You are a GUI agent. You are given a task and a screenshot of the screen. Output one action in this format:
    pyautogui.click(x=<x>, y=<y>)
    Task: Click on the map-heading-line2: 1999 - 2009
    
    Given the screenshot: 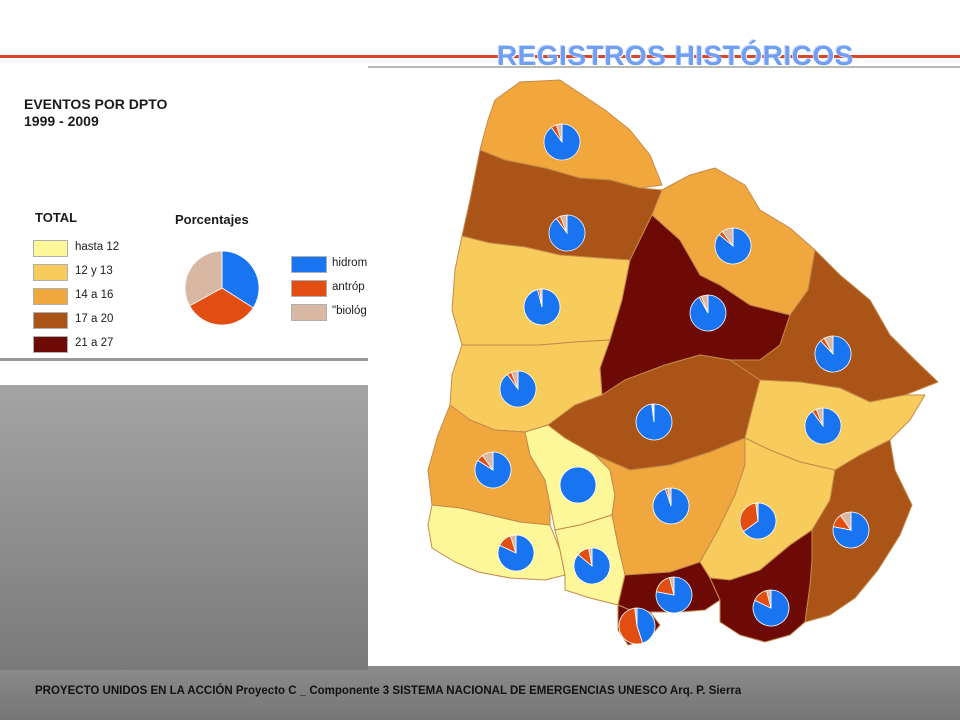 What is the action you would take?
    pyautogui.click(x=61, y=121)
    